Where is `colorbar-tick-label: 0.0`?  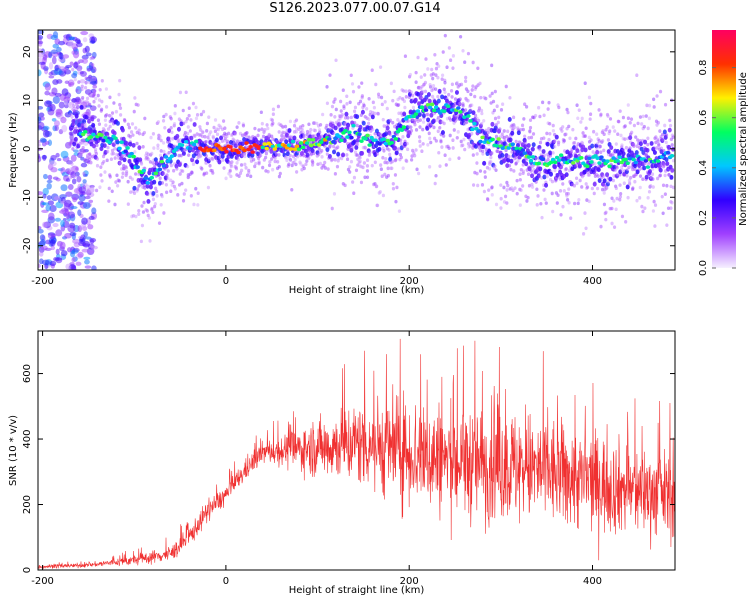
colorbar-tick-label: 0.0 is located at coordinates (703, 268).